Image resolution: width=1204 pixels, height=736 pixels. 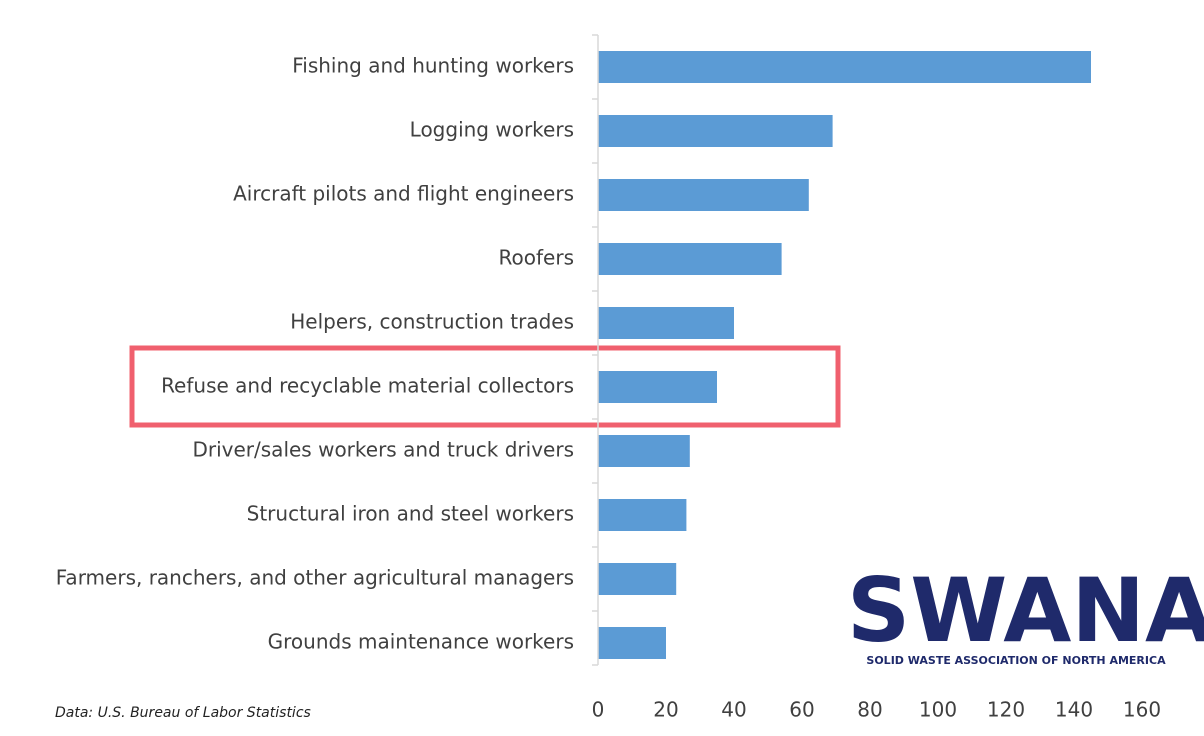 I want to click on category-label: Roofers, so click(x=536, y=258).